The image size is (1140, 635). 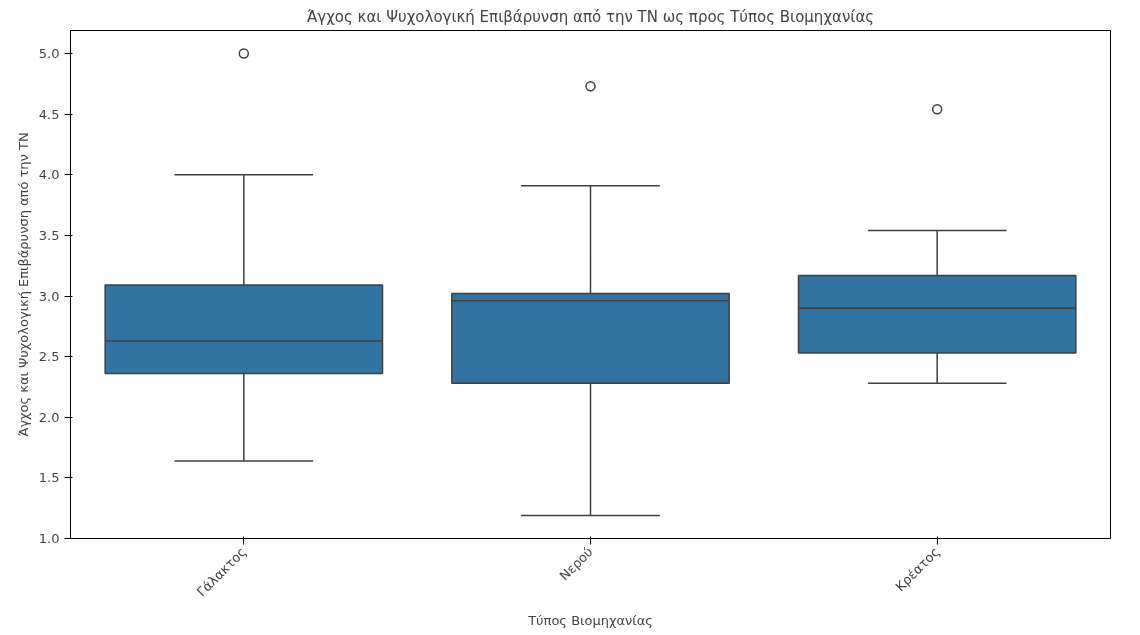 I want to click on y-tick-label: 2.5, so click(x=49, y=357).